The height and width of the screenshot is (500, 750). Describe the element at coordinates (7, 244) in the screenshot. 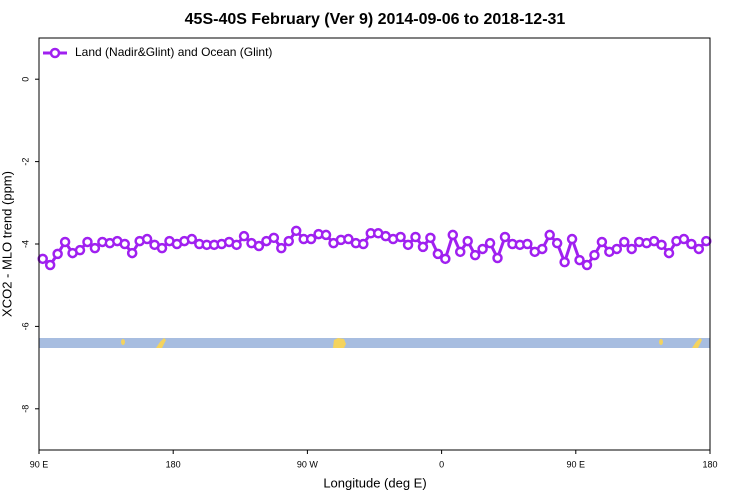

I see `y-axis-title: XCO2 - MLO trend (ppm)` at that location.